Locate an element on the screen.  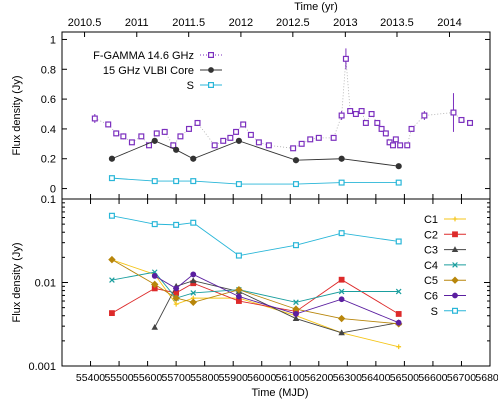
legend-label: F-GAMMA 14.6 GHz is located at coordinates (143, 56).